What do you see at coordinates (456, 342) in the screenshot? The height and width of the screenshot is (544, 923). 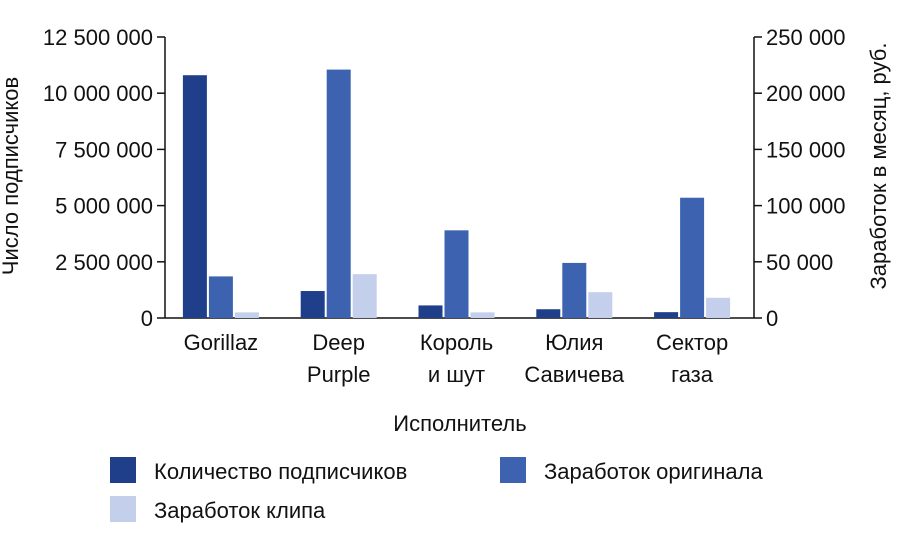 I see `x-tick-label: Король` at bounding box center [456, 342].